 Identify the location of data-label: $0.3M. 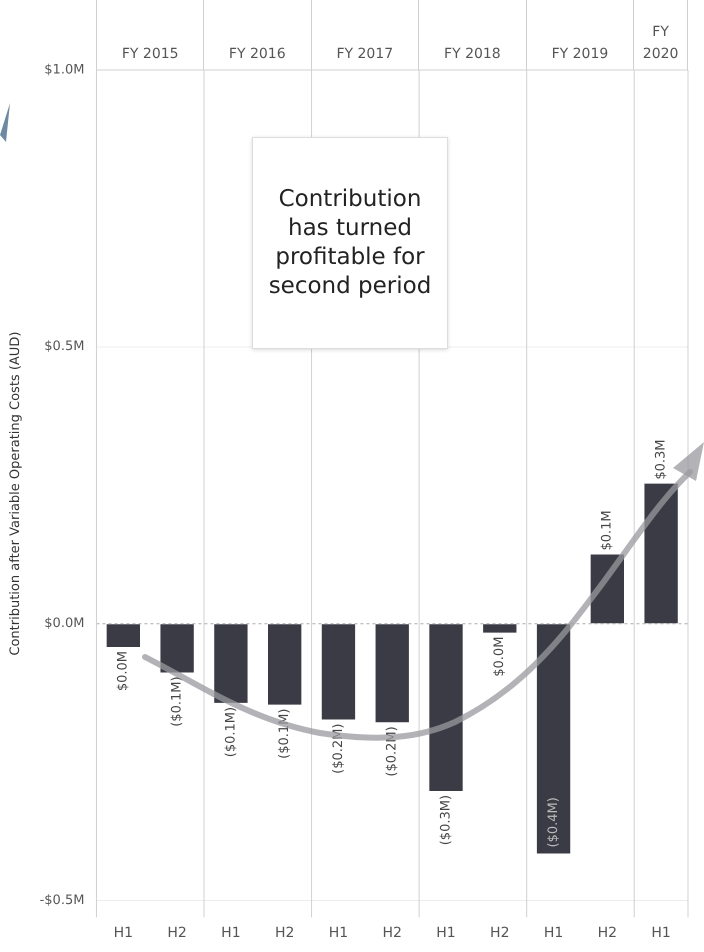
(660, 459).